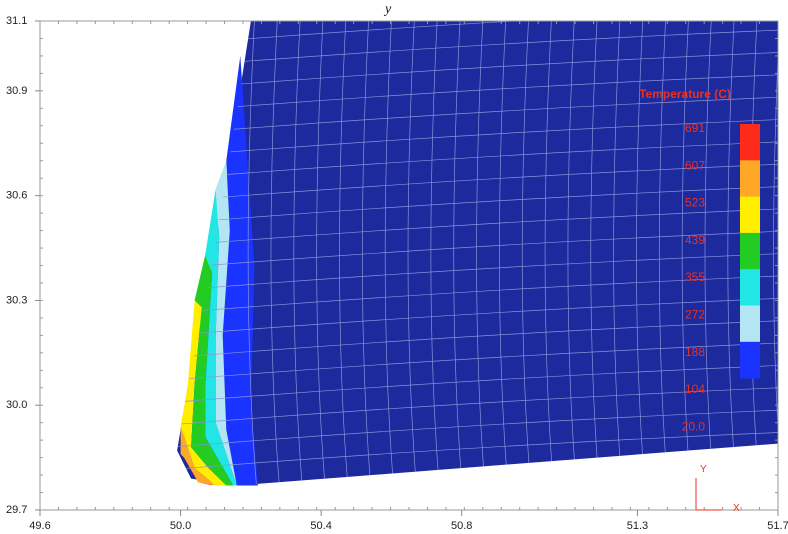  What do you see at coordinates (16, 196) in the screenshot?
I see `y-tick-label: 30.6` at bounding box center [16, 196].